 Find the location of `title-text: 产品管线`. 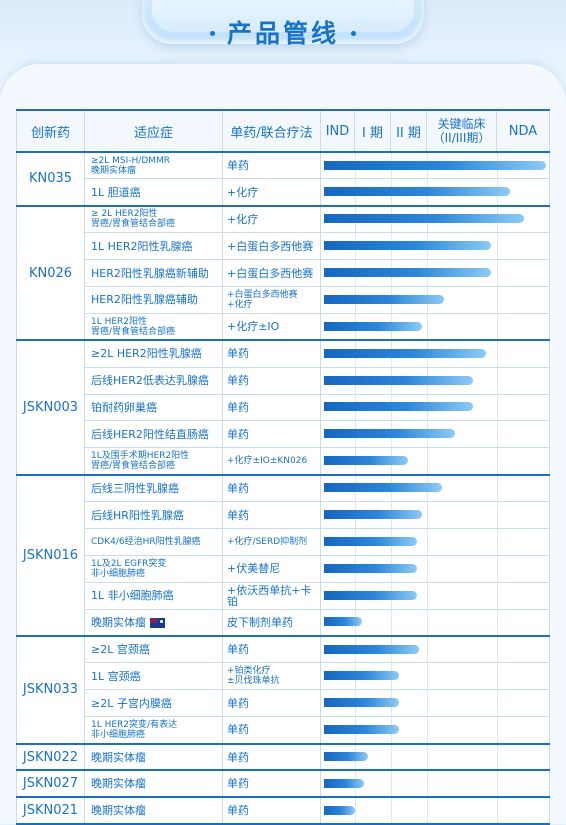

title-text: 产品管线 is located at coordinates (282, 33).